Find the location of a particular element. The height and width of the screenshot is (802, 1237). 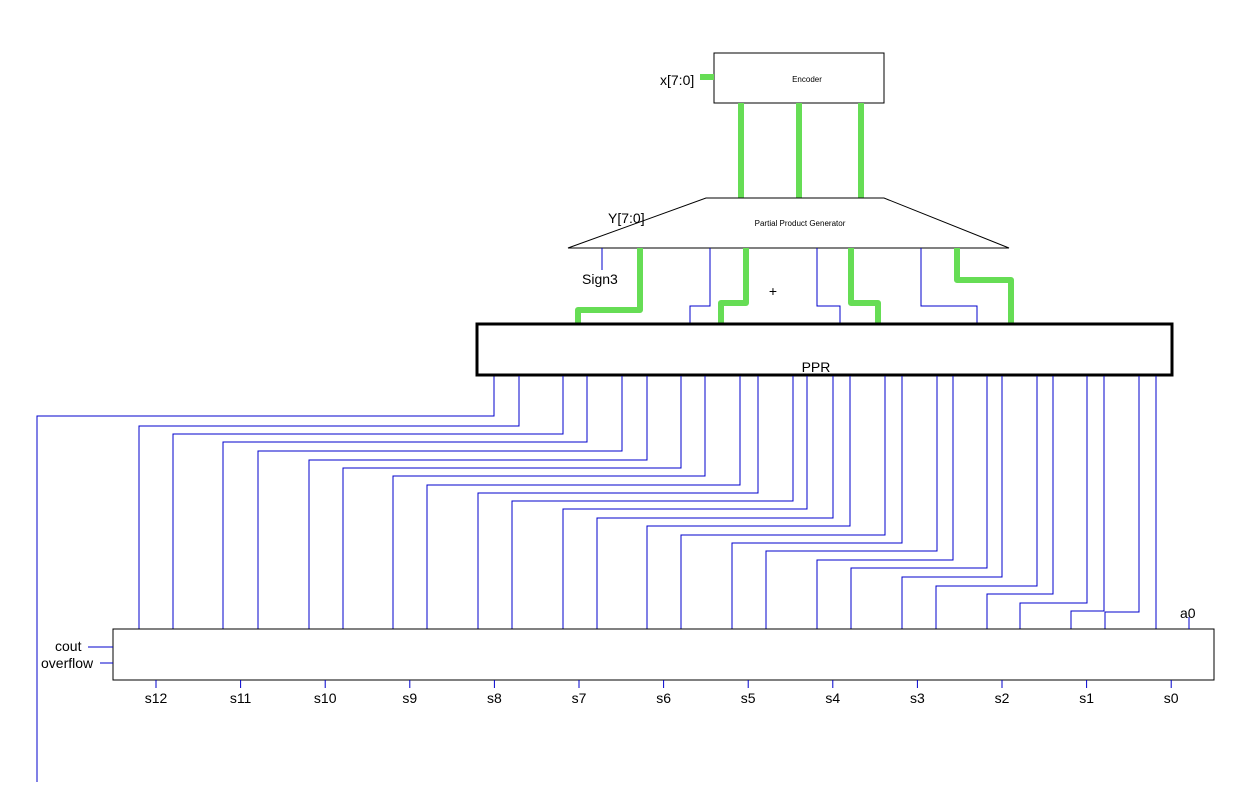

x-input-label: x[7:0] is located at coordinates (677, 80).